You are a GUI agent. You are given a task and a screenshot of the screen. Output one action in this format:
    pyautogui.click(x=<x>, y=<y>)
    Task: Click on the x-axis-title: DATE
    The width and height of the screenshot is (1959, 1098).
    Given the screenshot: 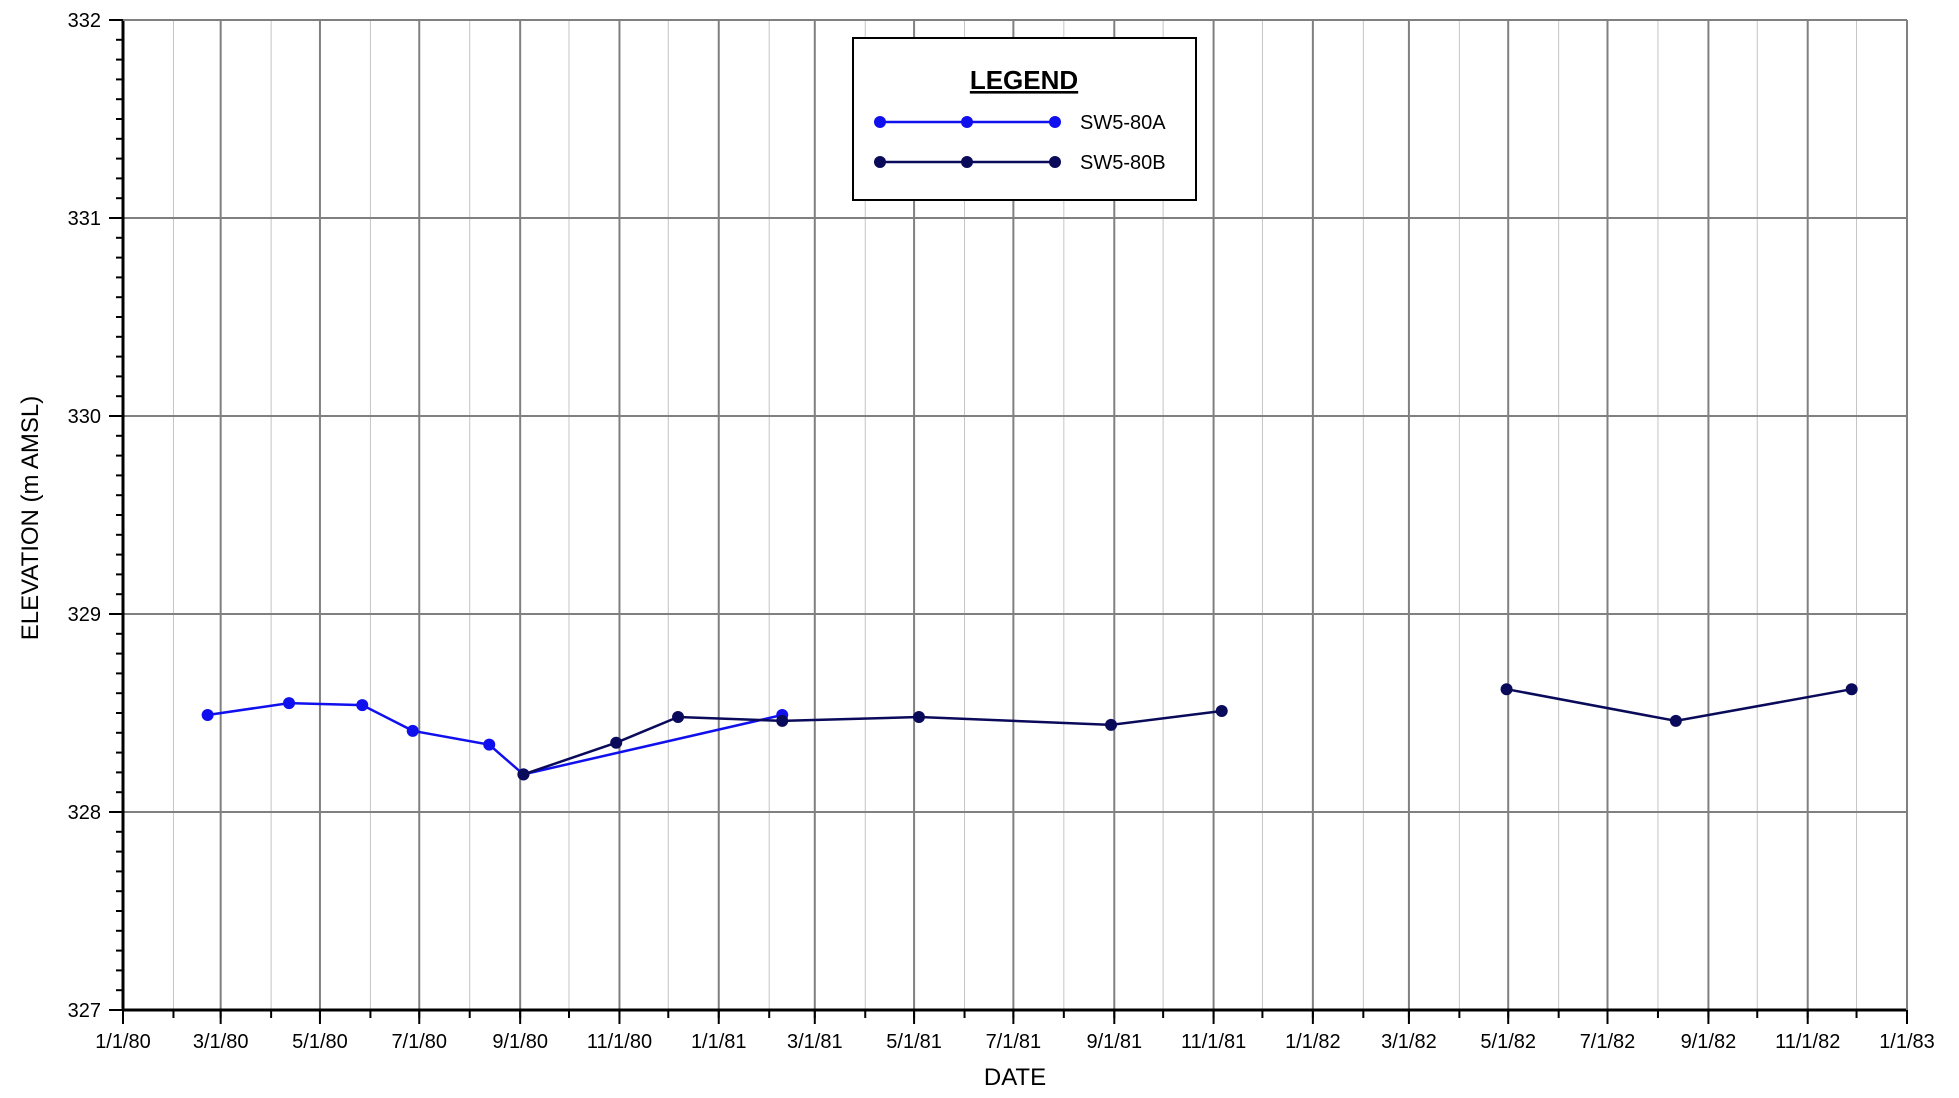 What is the action you would take?
    pyautogui.click(x=1015, y=1077)
    